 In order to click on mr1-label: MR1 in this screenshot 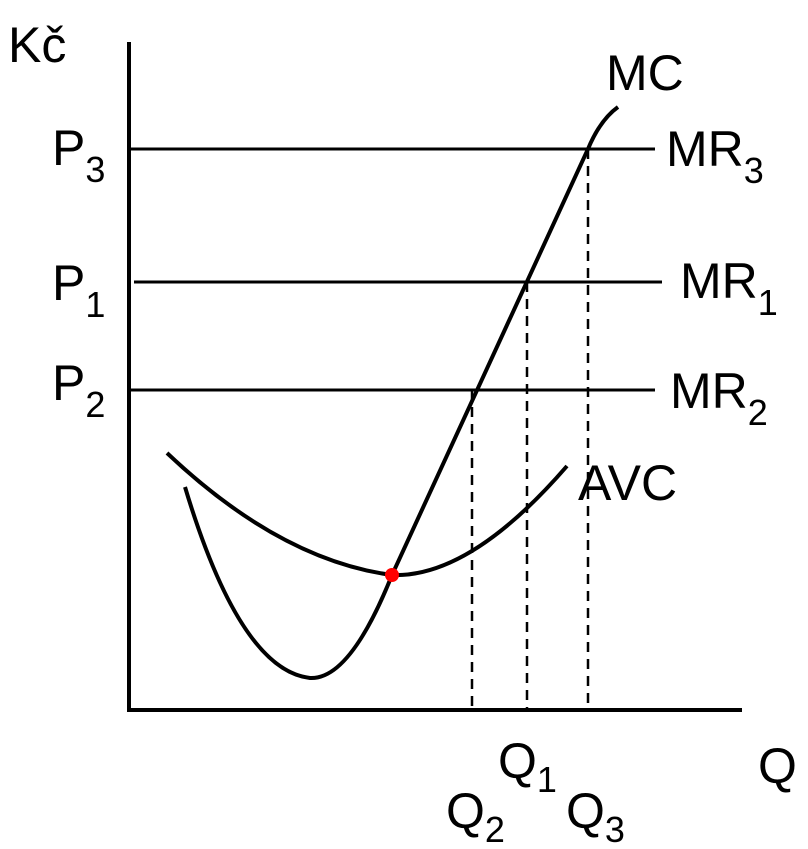, I will do `click(729, 288)`.